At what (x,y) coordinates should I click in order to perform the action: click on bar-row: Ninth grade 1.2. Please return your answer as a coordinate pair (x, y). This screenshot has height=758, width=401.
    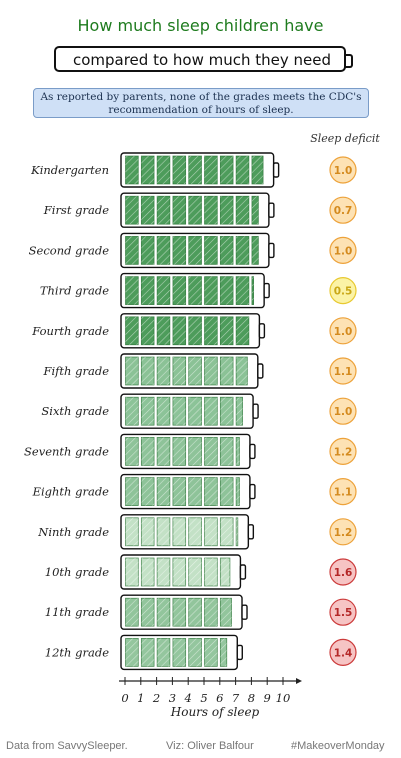
    Looking at the image, I should click on (197, 532).